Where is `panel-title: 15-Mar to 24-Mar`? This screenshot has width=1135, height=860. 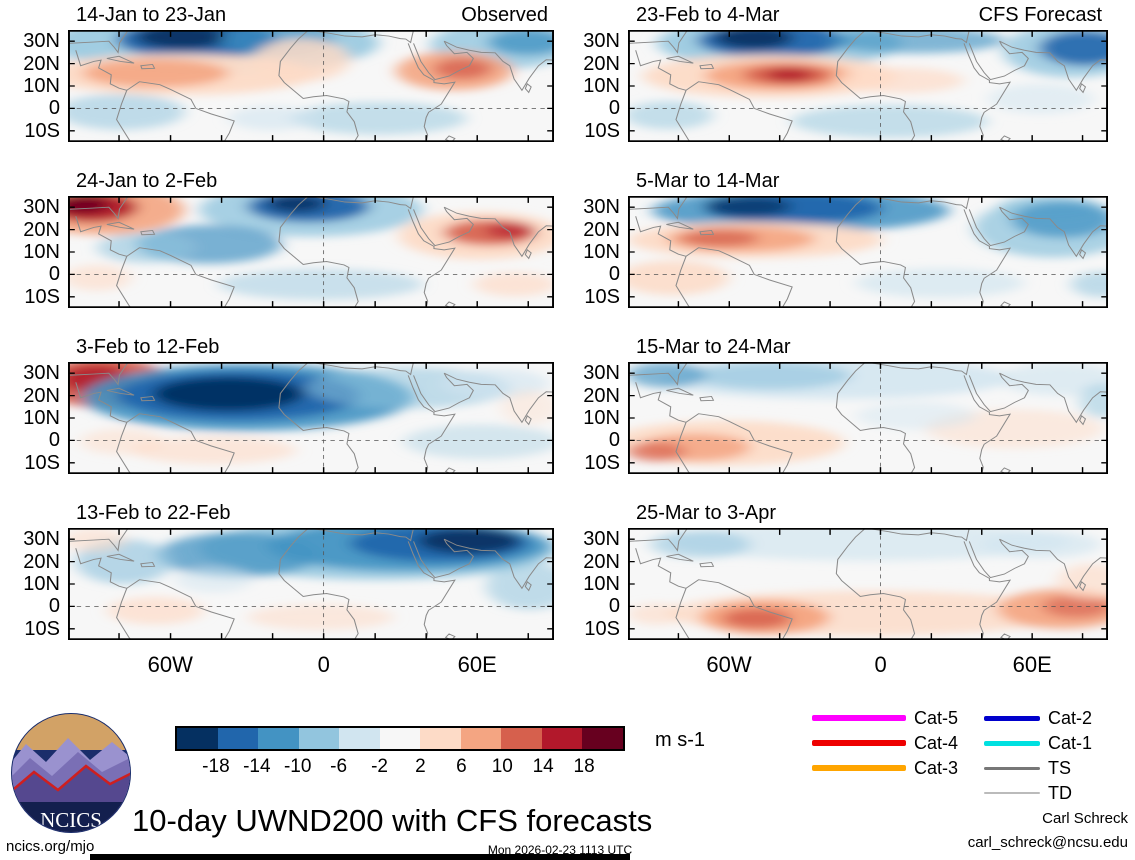 panel-title: 15-Mar to 24-Mar is located at coordinates (713, 347).